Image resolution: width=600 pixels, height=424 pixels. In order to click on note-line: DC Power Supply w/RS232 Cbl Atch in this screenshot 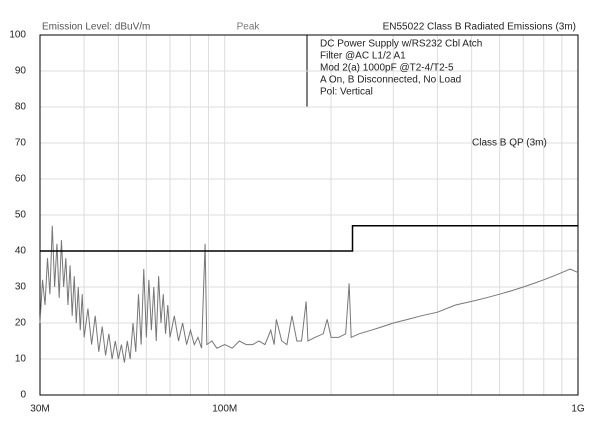, I will do `click(401, 44)`.